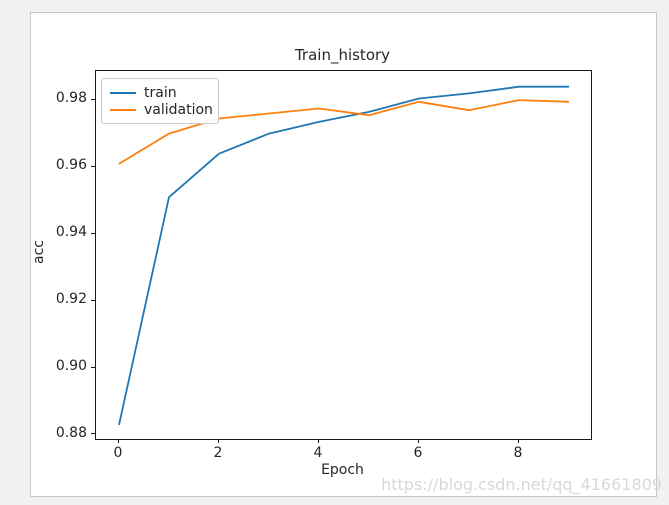  Describe the element at coordinates (521, 484) in the screenshot. I see `csdn-watermark: https://blog.csdn.net/qq_41661809` at that location.